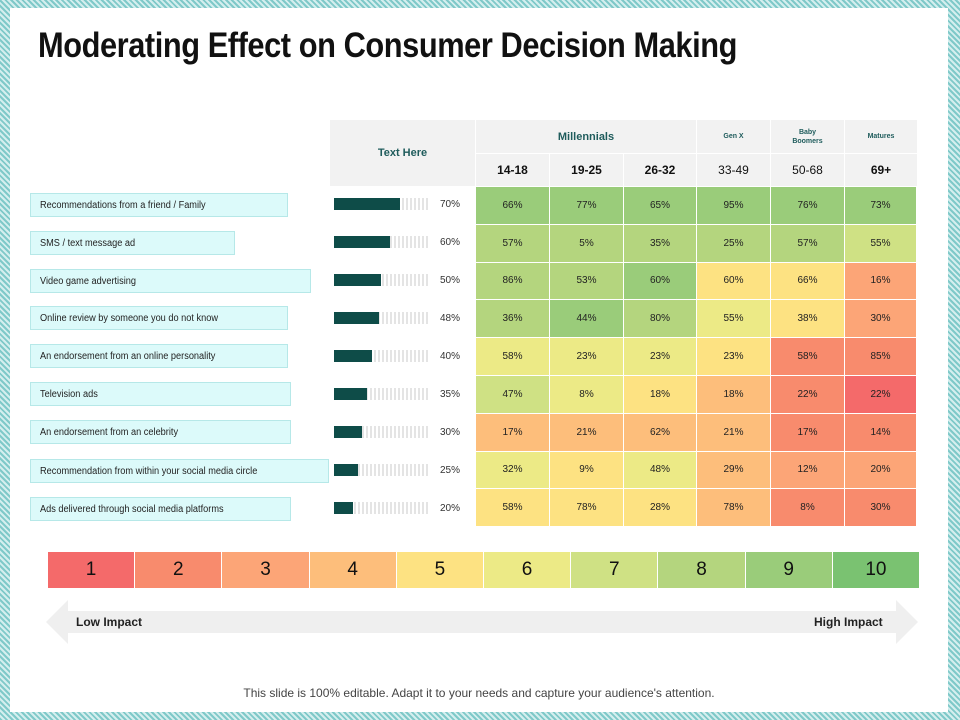 Image resolution: width=960 pixels, height=720 pixels. I want to click on scale-cell-7: 7, so click(615, 570).